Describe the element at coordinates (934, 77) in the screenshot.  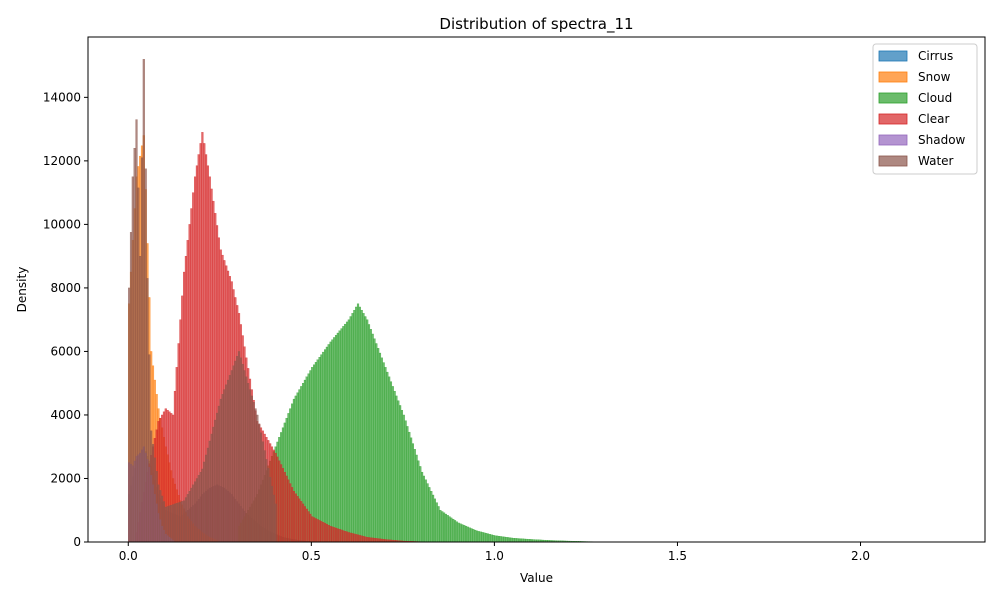
I see `legend-label-snow: Snow` at that location.